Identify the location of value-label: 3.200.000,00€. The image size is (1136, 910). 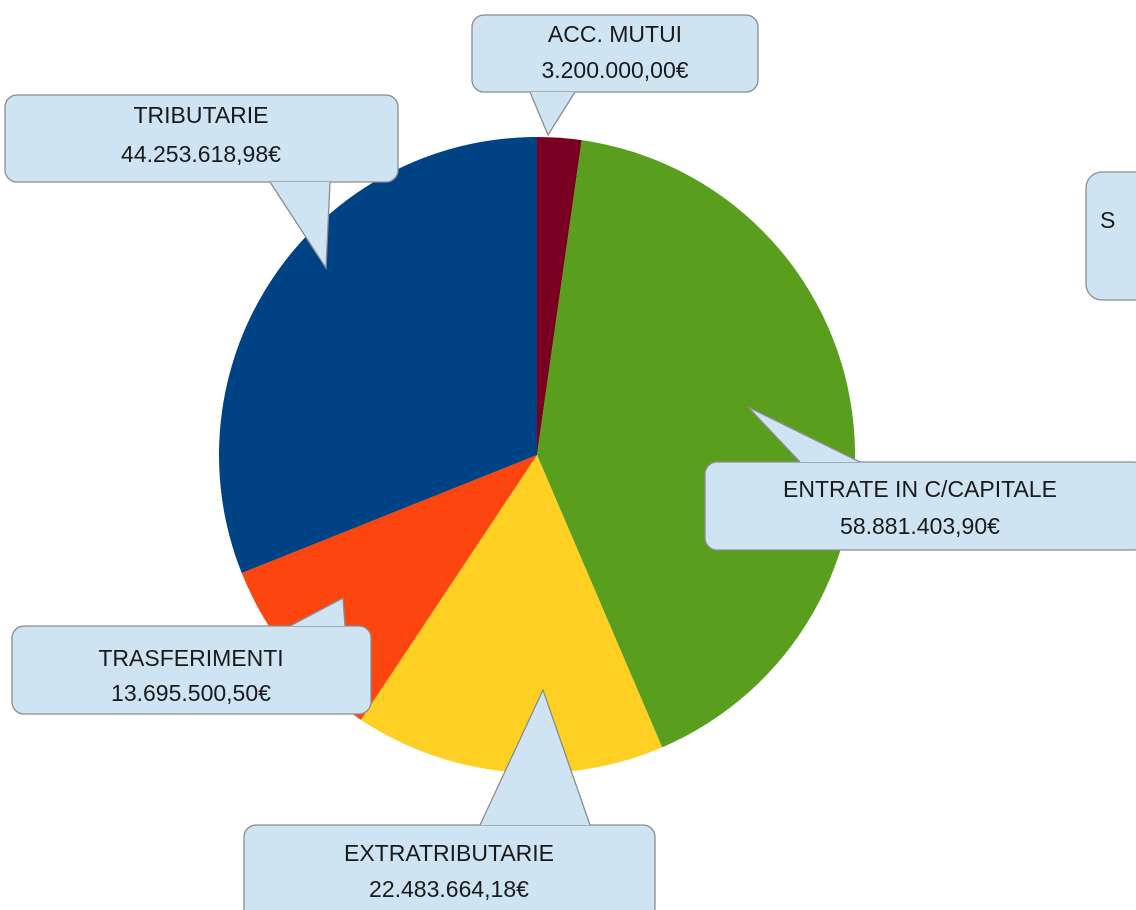
(614, 70).